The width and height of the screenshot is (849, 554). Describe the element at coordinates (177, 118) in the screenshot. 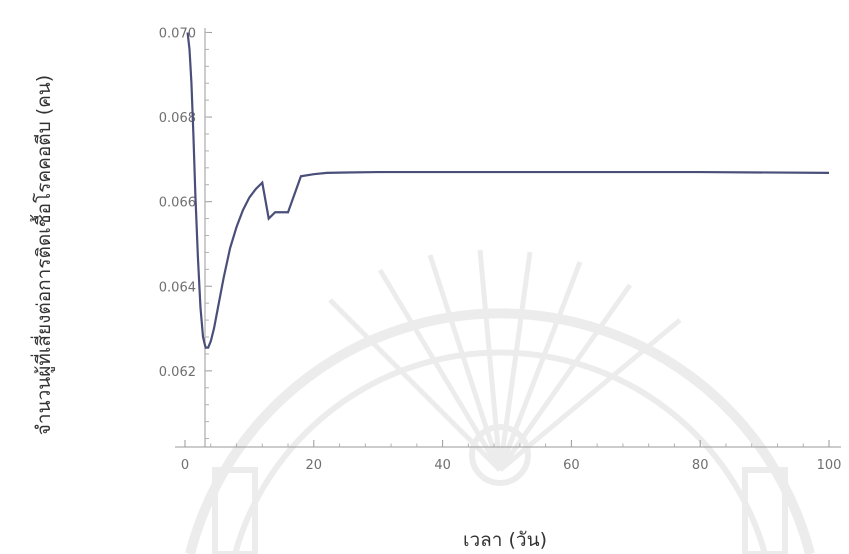

I see `y-tick-label: 0.068` at that location.